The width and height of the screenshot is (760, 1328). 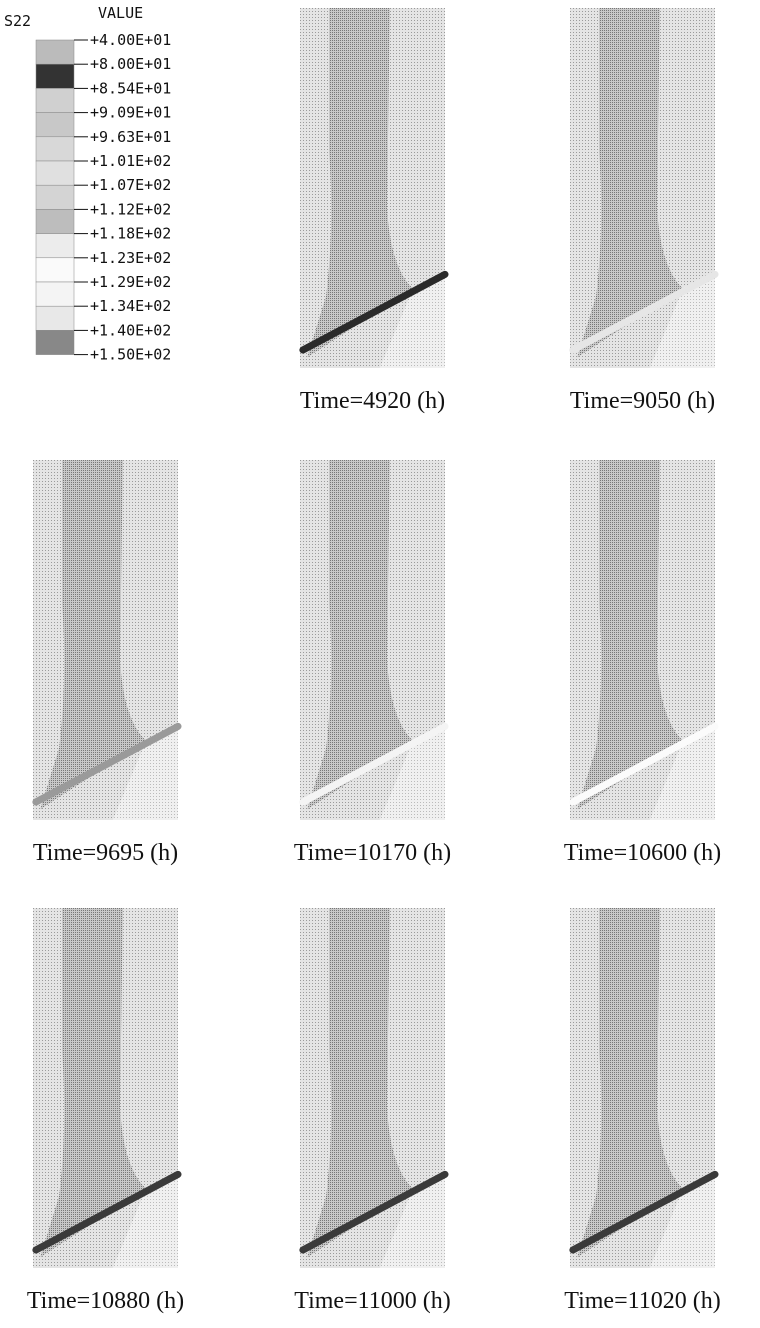 I want to click on panel-caption: Time=10600 (h), so click(x=642, y=853).